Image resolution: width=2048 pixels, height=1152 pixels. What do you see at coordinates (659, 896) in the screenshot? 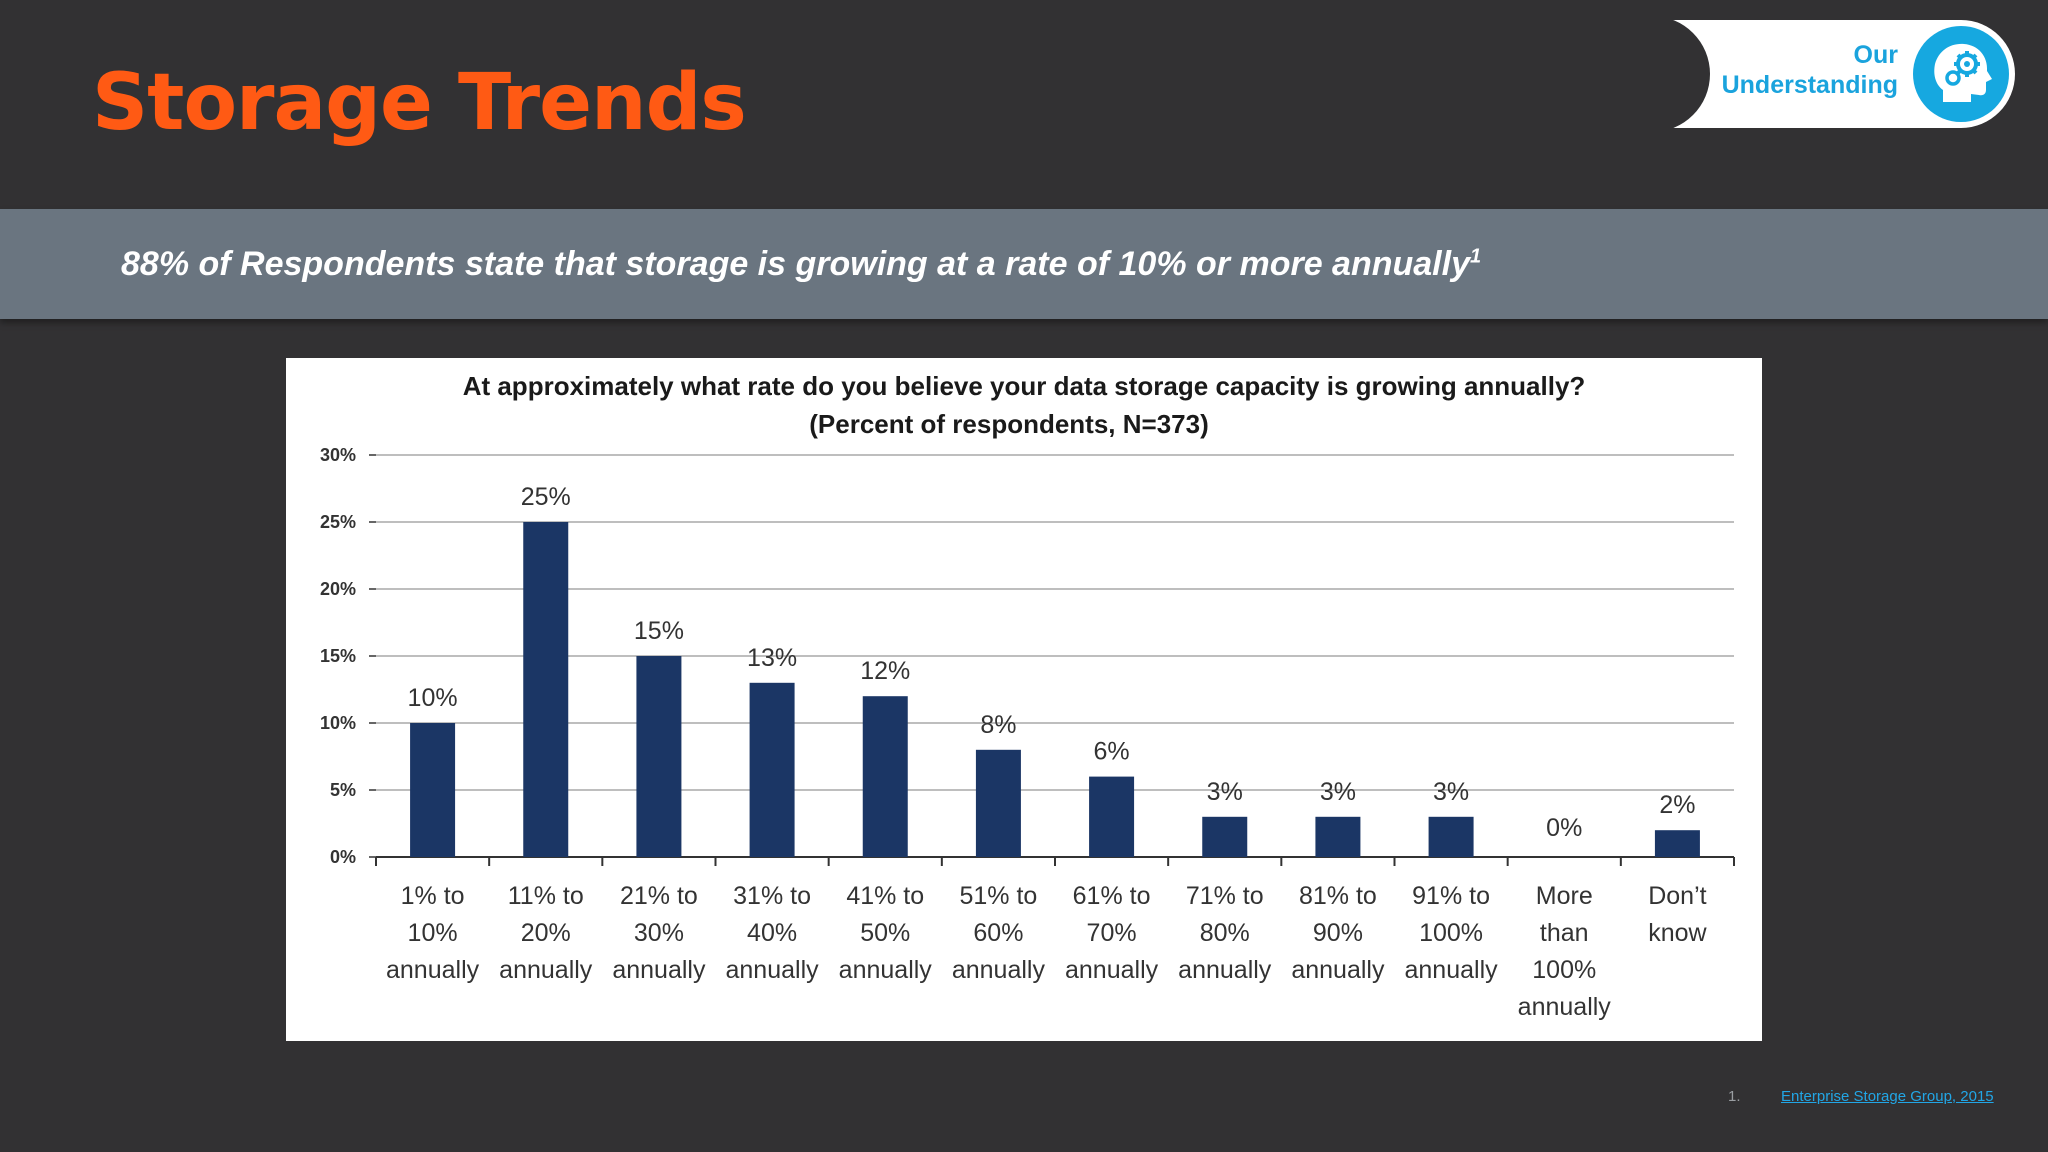
I see `category-label: 21% to` at bounding box center [659, 896].